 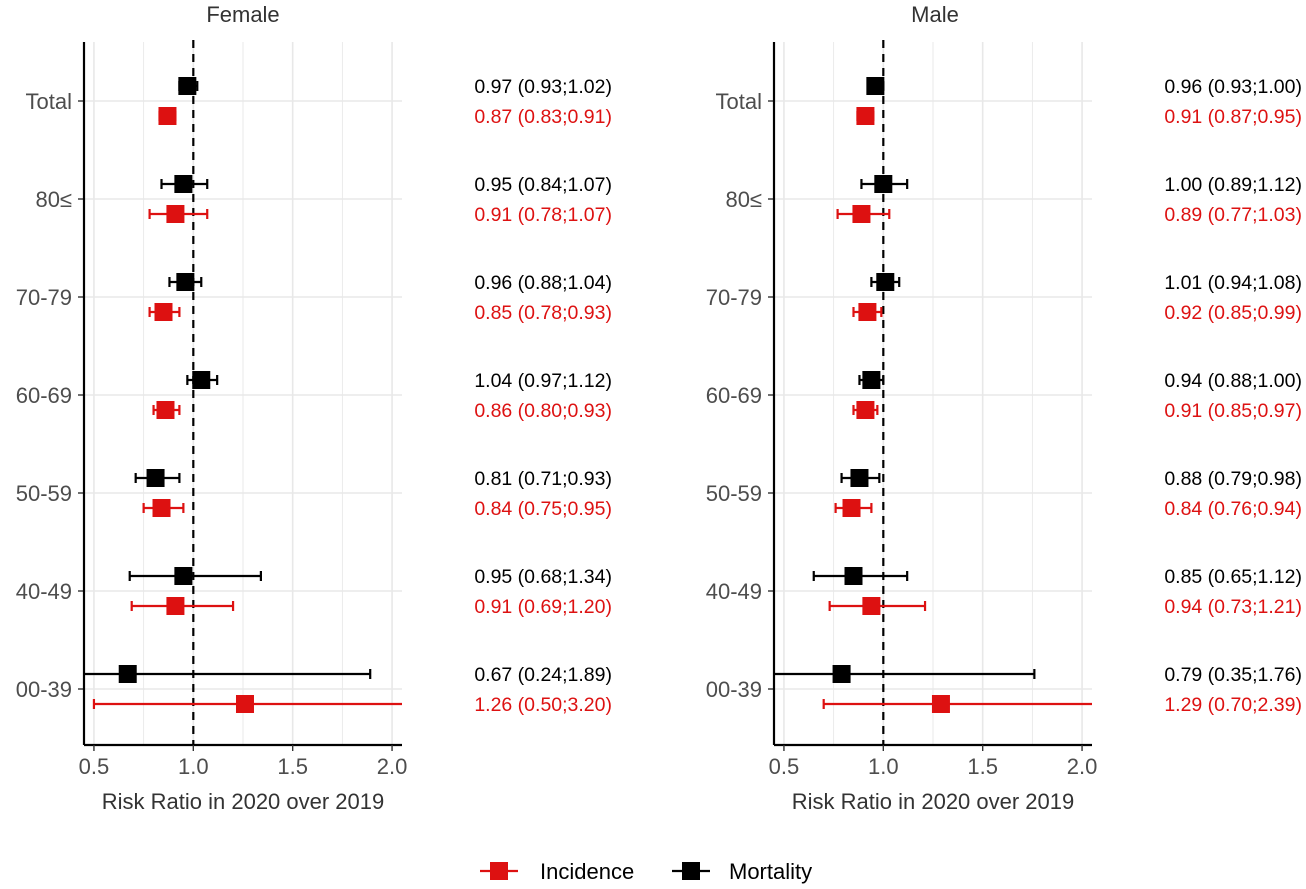 What do you see at coordinates (691, 871) in the screenshot?
I see `legend-mortality-swatch` at bounding box center [691, 871].